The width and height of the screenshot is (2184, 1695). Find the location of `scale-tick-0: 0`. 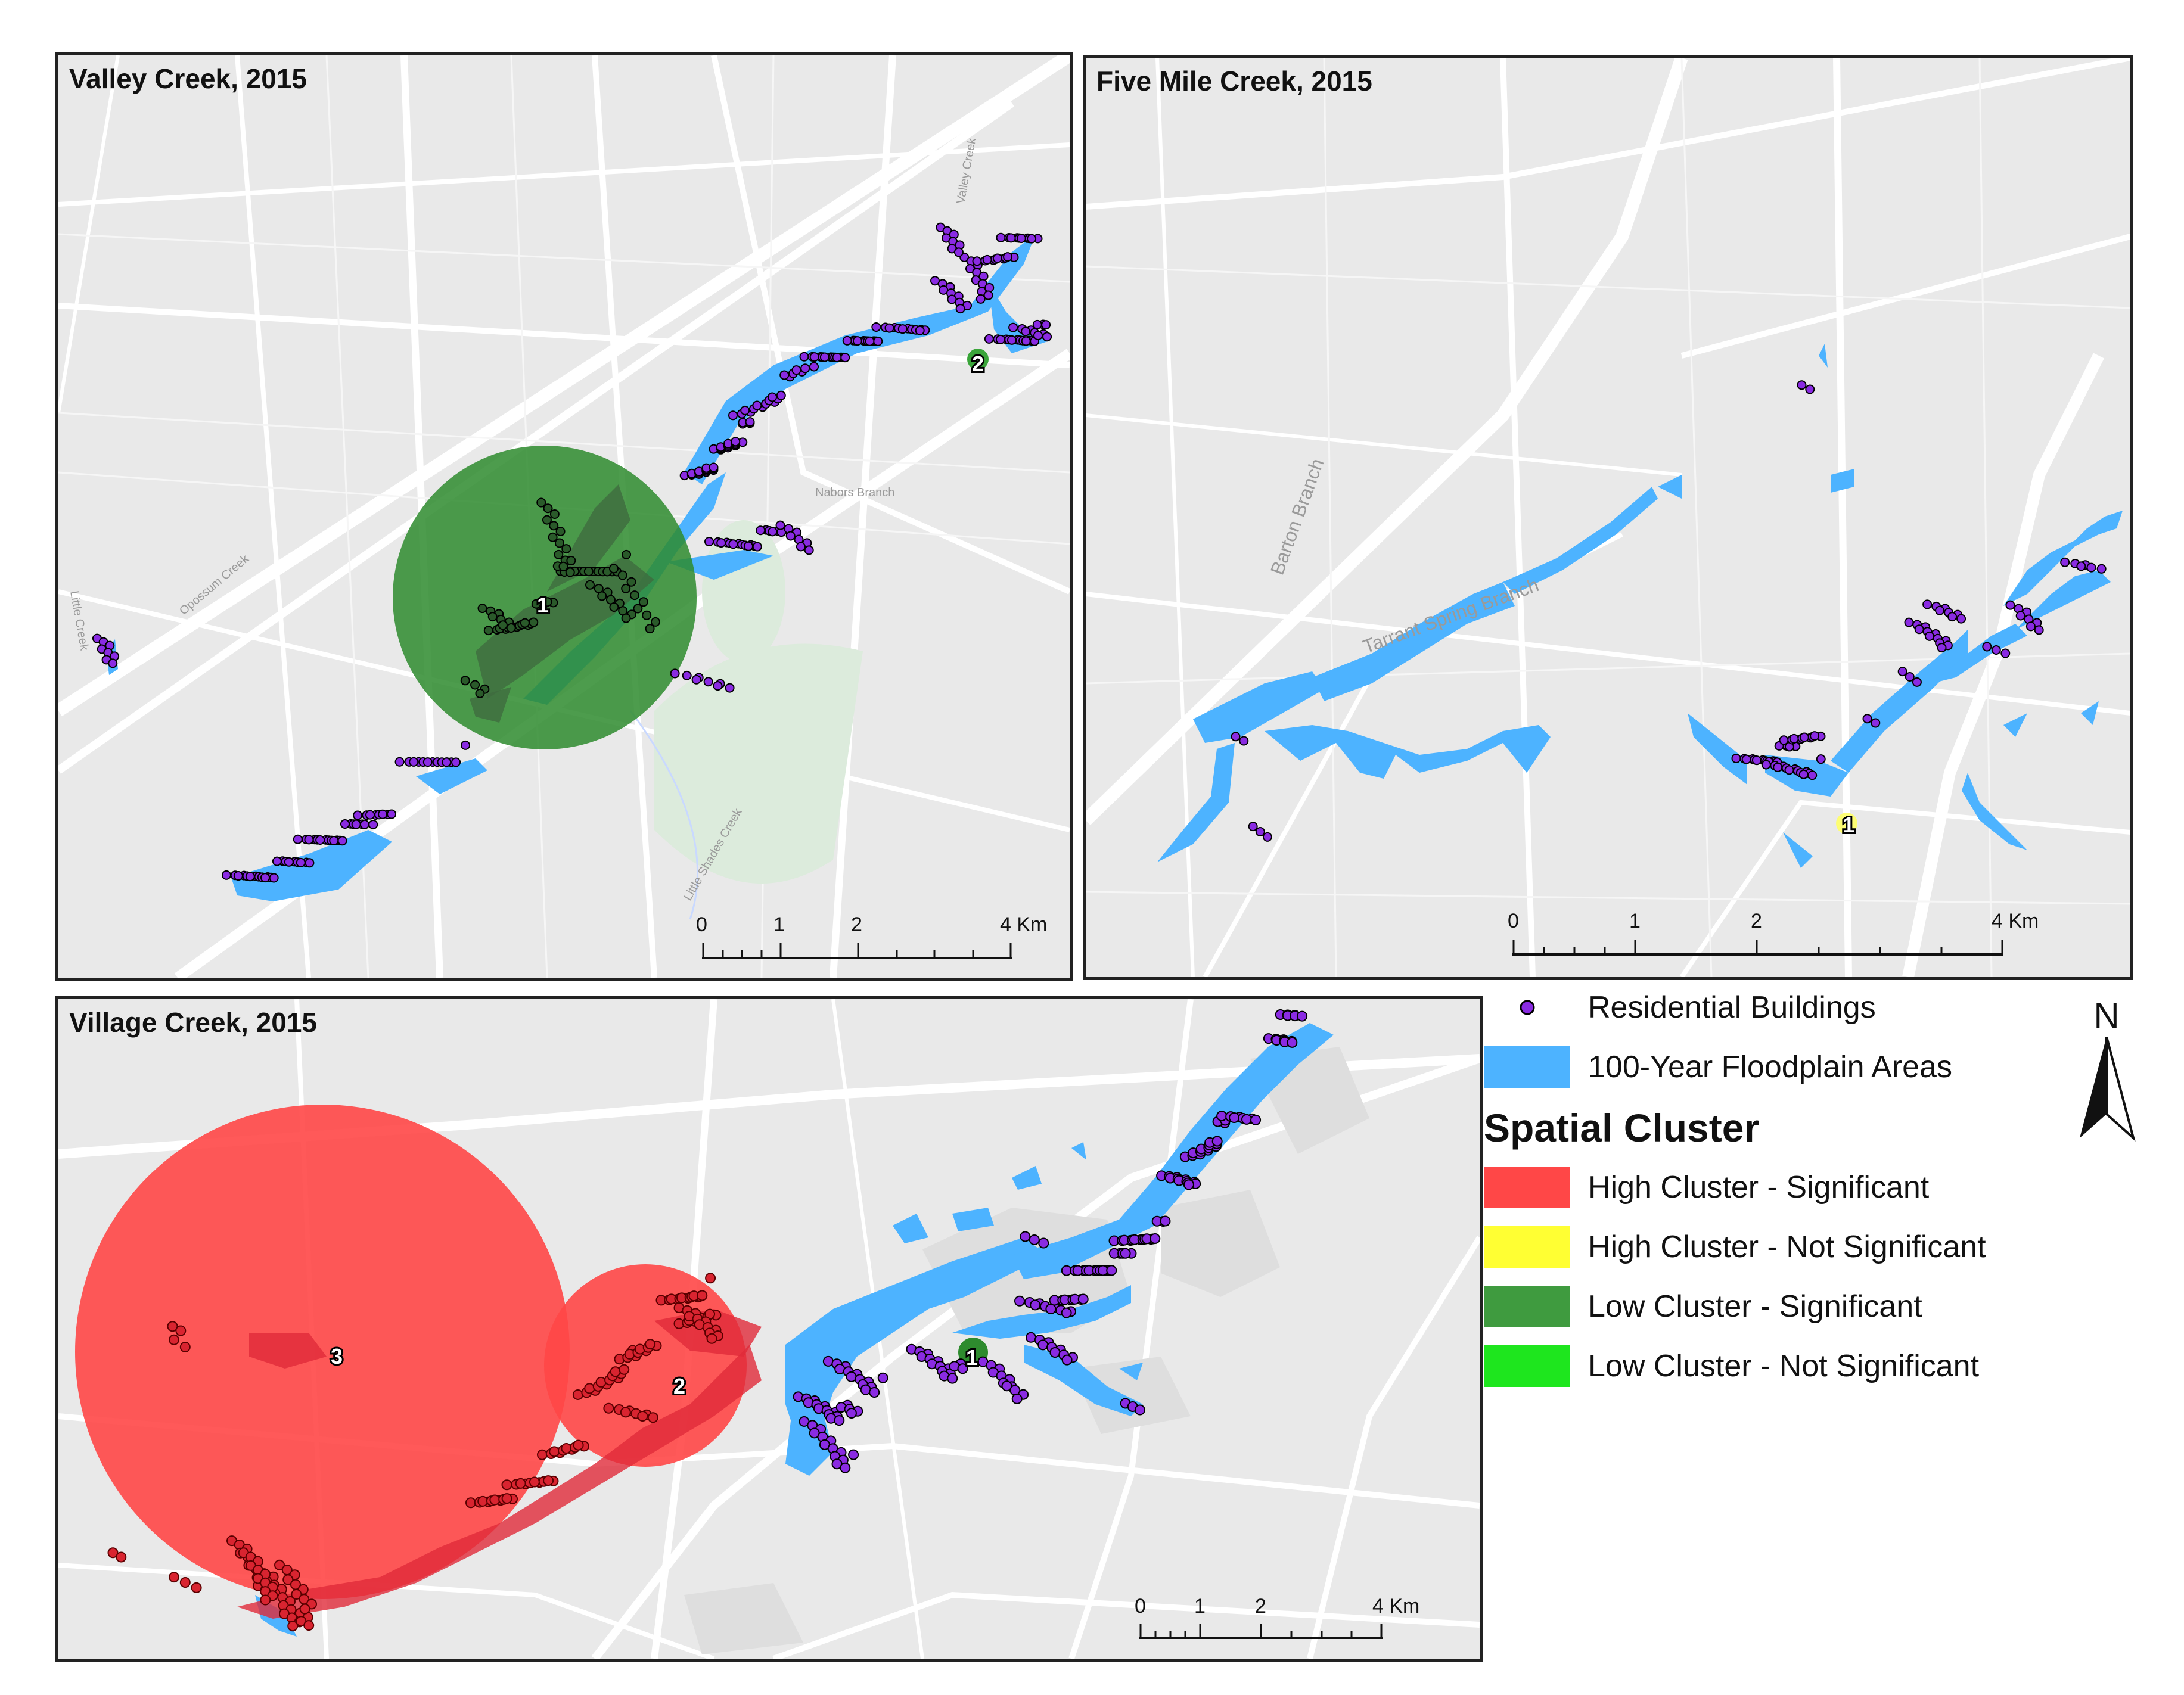

scale-tick-0: 0 is located at coordinates (1140, 1607).